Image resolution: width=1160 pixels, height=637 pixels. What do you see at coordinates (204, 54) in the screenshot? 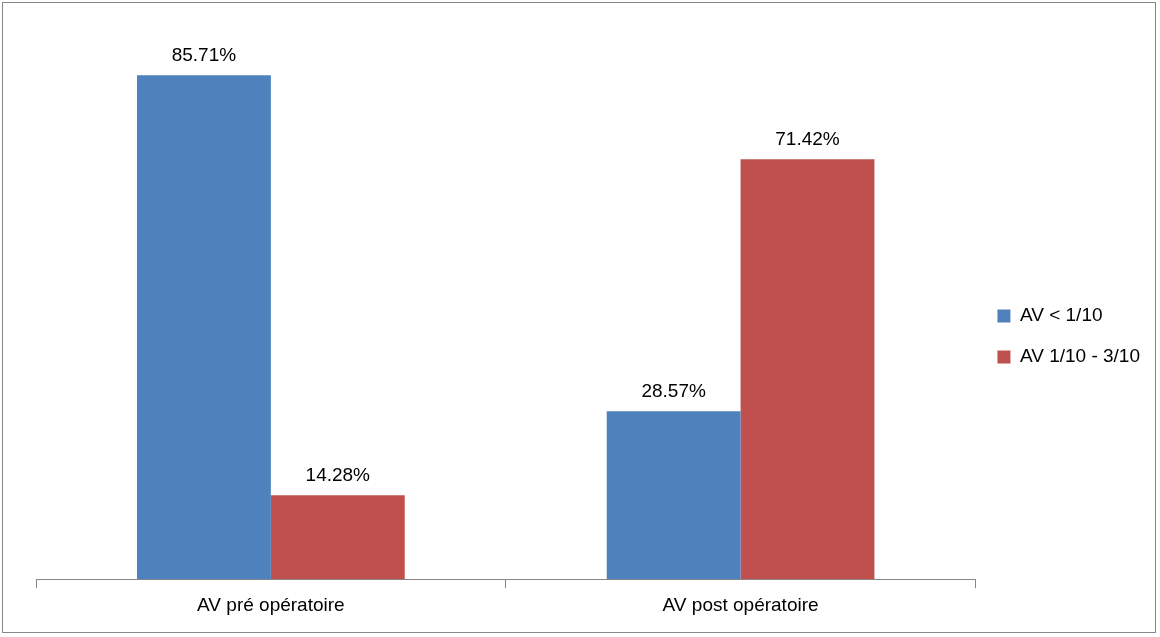
I see `data-label: 85.71%` at bounding box center [204, 54].